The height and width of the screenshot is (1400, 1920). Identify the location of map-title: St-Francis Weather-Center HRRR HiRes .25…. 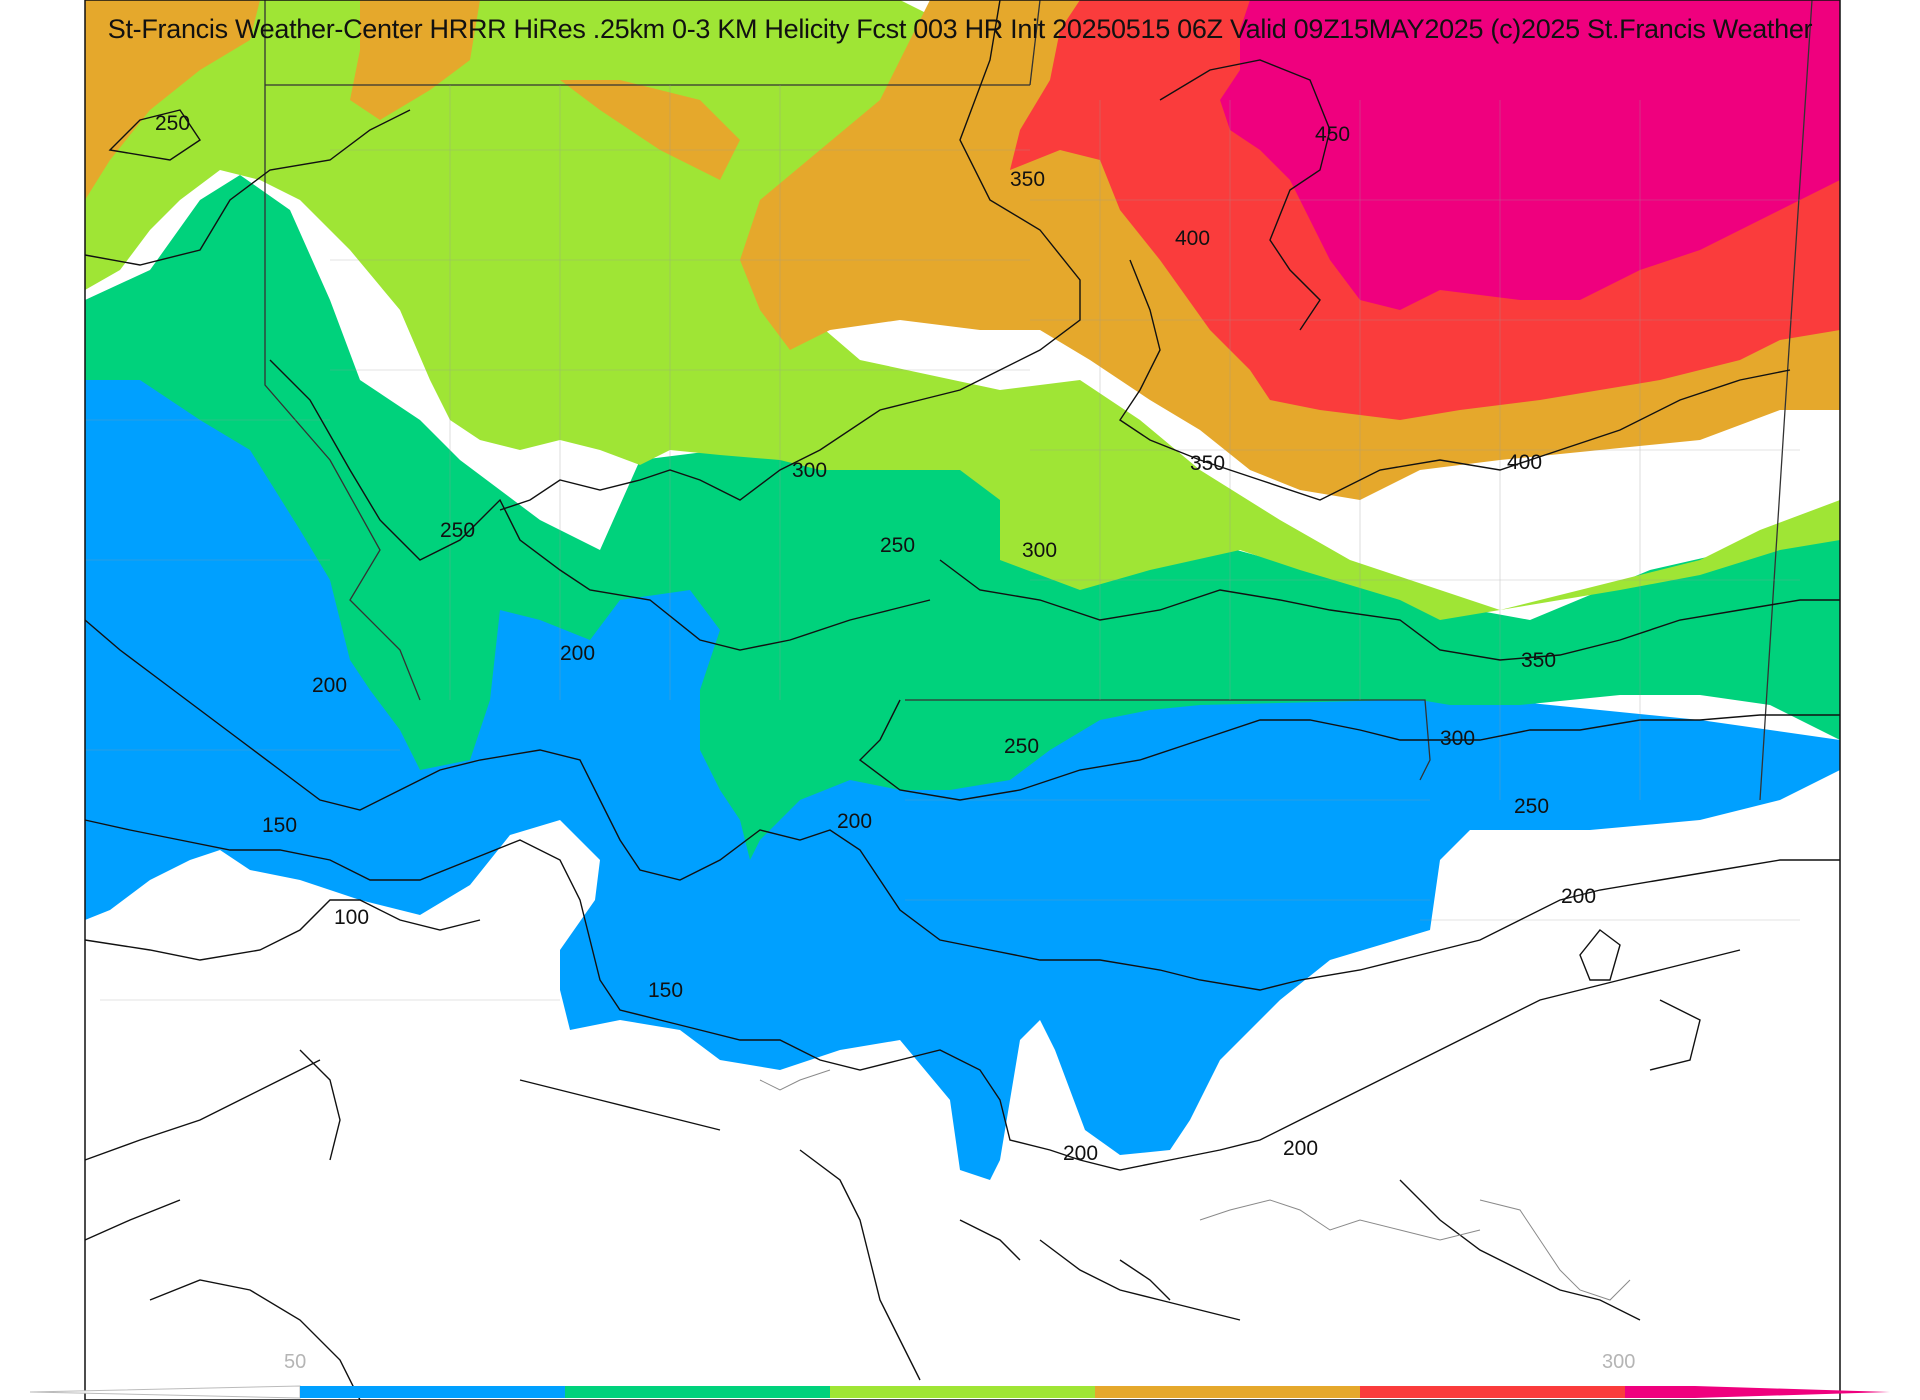
(960, 29).